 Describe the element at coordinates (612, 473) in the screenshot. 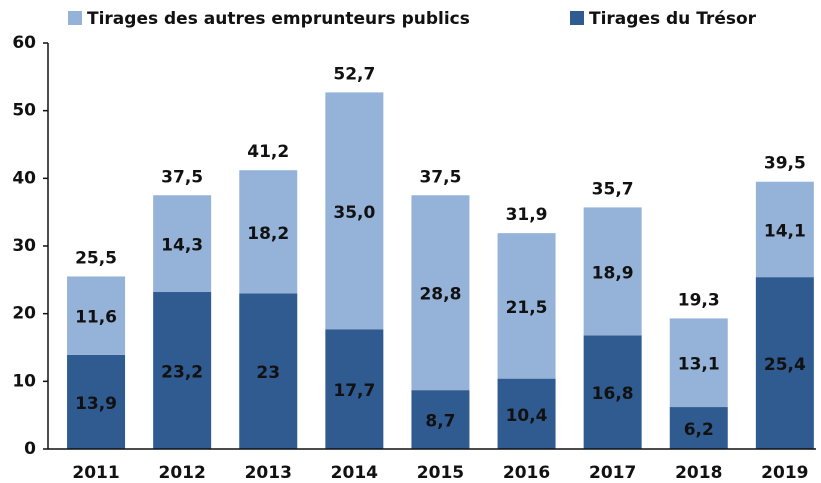

I see `x-tick-label: 2017` at that location.